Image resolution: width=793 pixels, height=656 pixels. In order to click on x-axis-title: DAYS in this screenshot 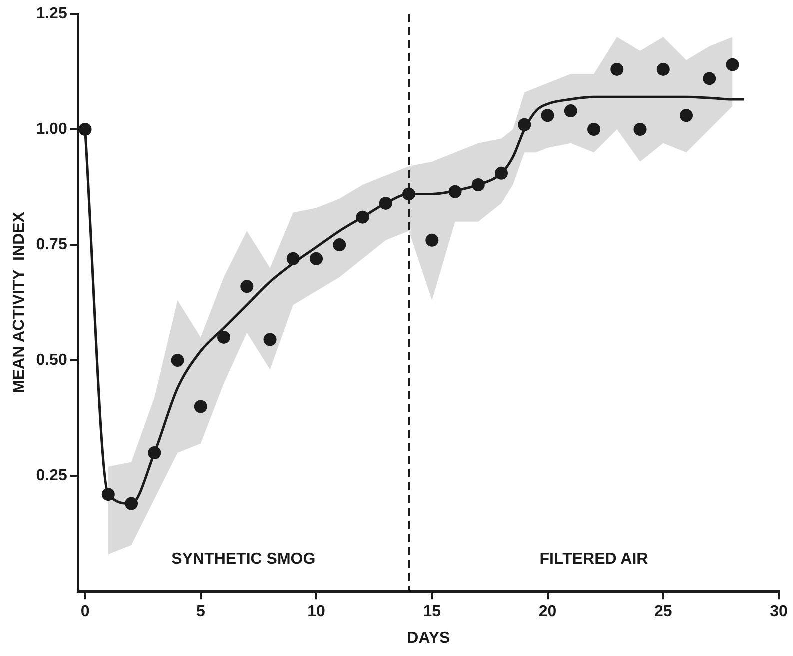, I will do `click(428, 638)`.